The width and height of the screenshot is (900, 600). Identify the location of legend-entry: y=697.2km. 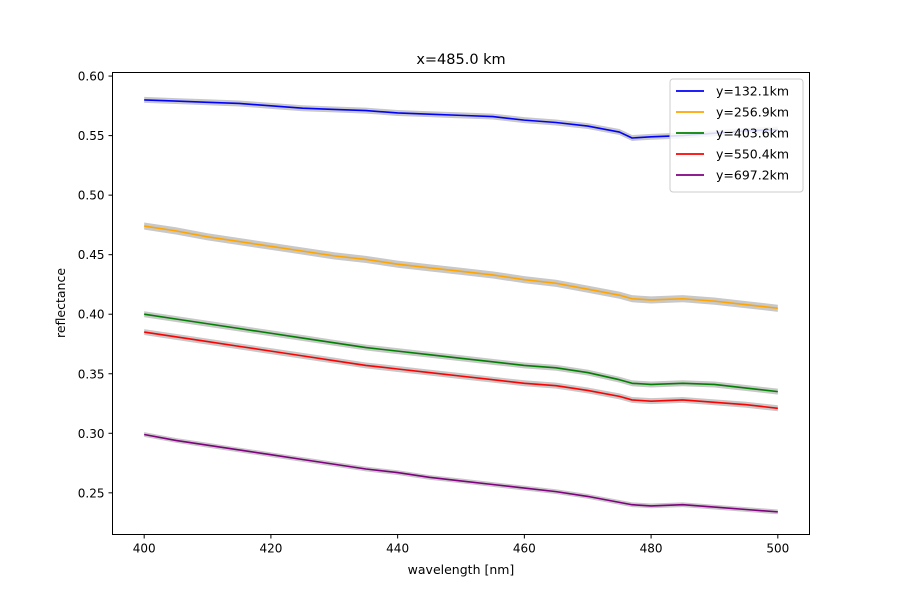
(752, 175).